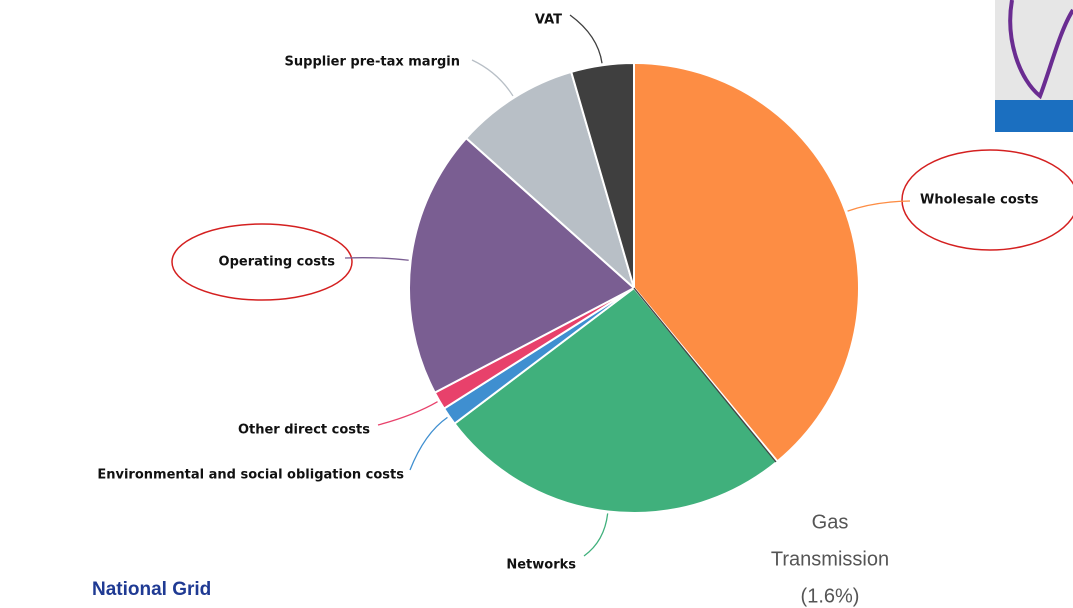 The width and height of the screenshot is (1073, 608). What do you see at coordinates (304, 430) in the screenshot?
I see `slice-label: Other direct costs` at bounding box center [304, 430].